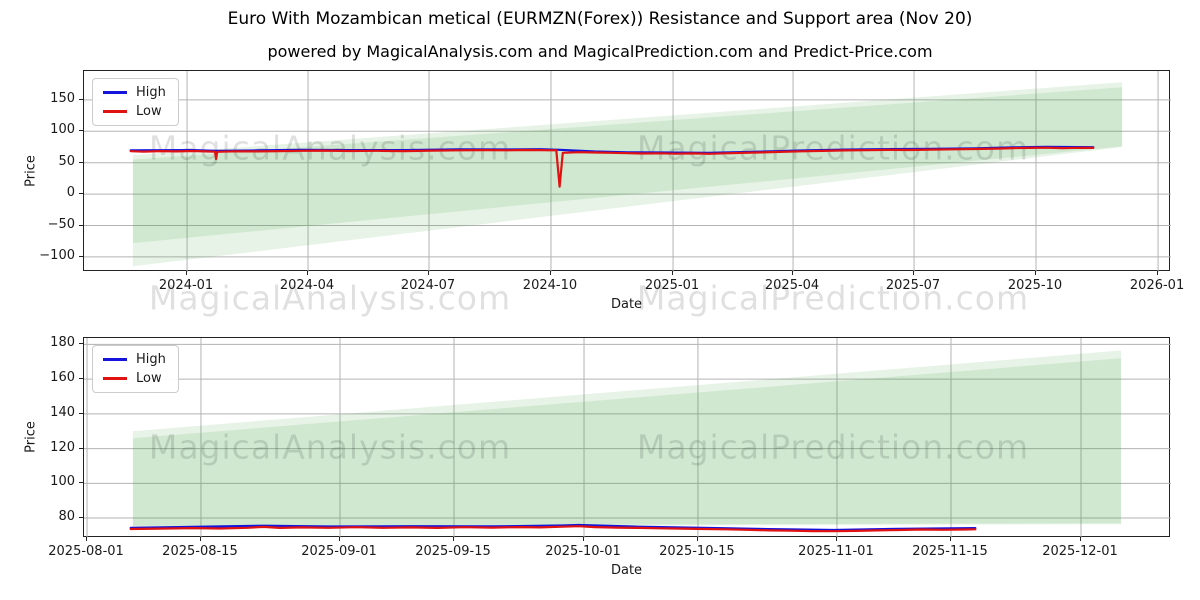 This screenshot has width=1200, height=600. I want to click on x-tick-label: 2025-01, so click(672, 285).